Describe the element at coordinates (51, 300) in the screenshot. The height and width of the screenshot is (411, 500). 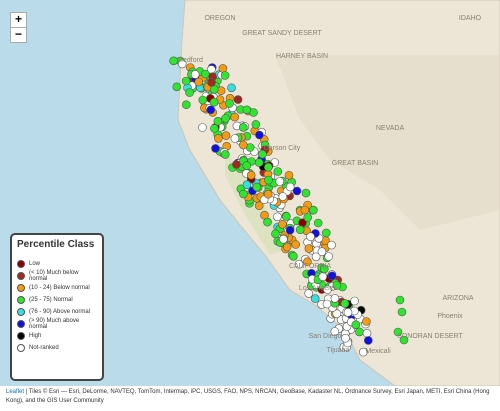
I see `legend-label: (25 - 75) Normal` at that location.